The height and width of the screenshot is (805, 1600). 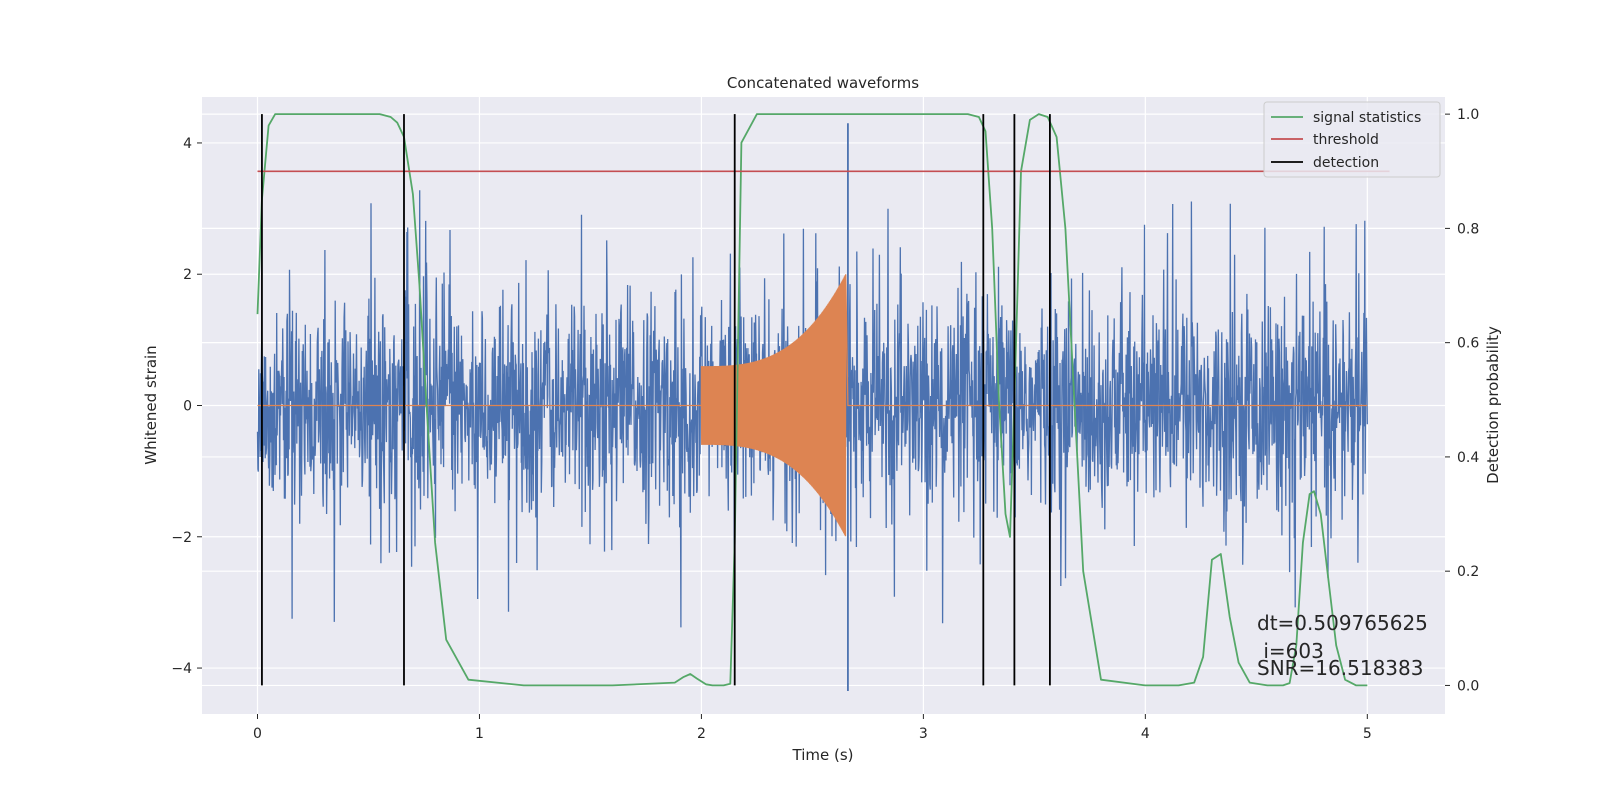 What do you see at coordinates (181, 669) in the screenshot?
I see `y-tick-label-0: −4` at bounding box center [181, 669].